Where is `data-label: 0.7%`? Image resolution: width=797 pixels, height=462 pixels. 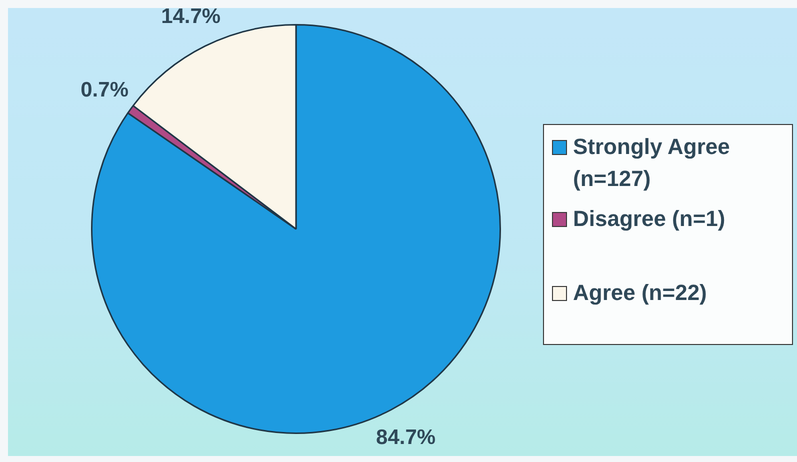
data-label: 0.7% is located at coordinates (104, 90).